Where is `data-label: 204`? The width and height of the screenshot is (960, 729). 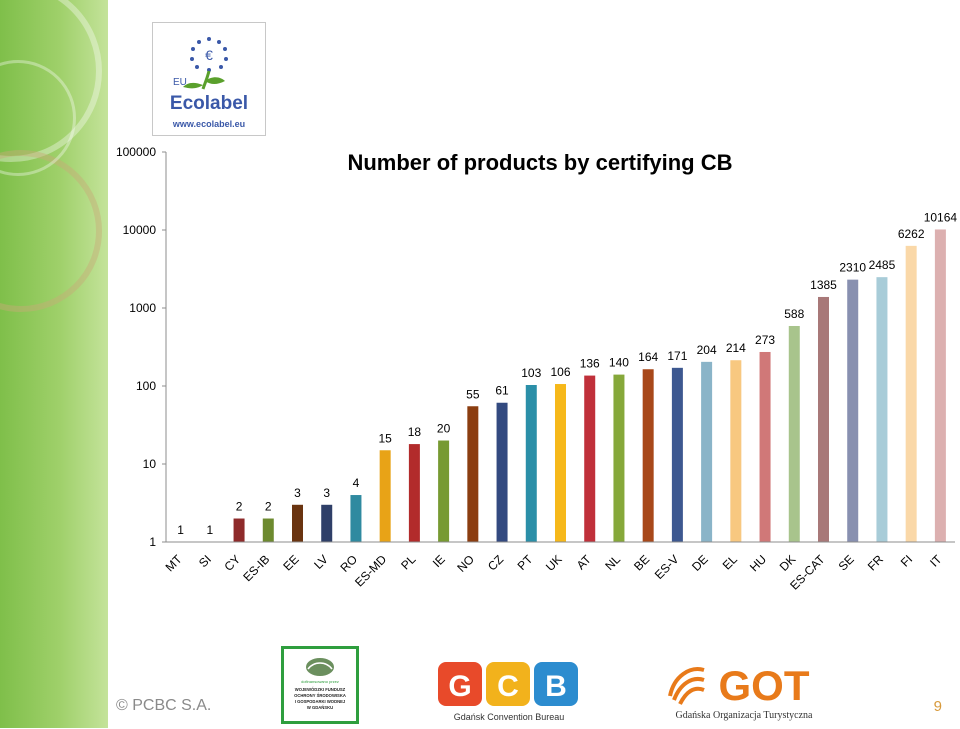
data-label: 204 is located at coordinates (707, 350).